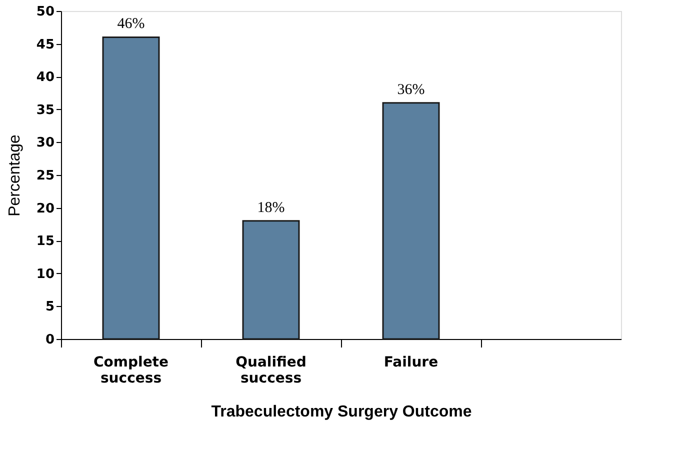  Describe the element at coordinates (131, 370) in the screenshot. I see `x-tick-label: Complete success` at that location.